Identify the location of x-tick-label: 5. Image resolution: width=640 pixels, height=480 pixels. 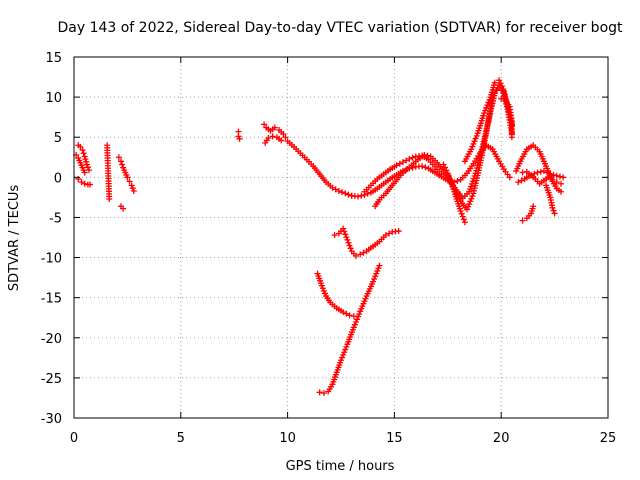
(181, 438).